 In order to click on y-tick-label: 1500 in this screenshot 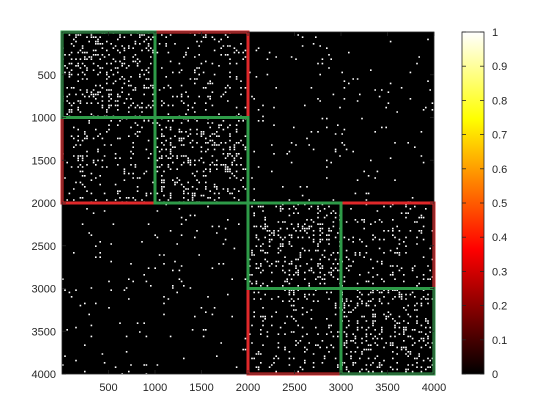, I will do `click(44, 161)`.